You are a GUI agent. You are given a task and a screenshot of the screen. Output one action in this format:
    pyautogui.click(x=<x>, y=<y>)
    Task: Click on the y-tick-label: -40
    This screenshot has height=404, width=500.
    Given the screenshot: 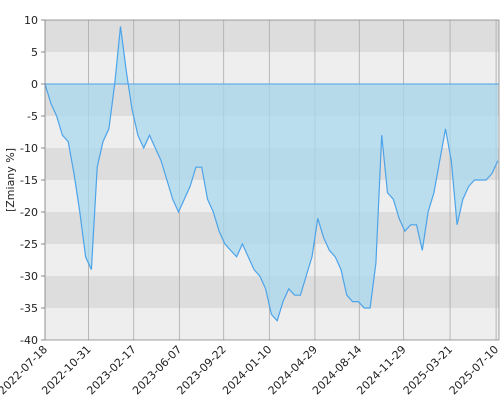 What is the action you would take?
    pyautogui.click(x=29, y=340)
    